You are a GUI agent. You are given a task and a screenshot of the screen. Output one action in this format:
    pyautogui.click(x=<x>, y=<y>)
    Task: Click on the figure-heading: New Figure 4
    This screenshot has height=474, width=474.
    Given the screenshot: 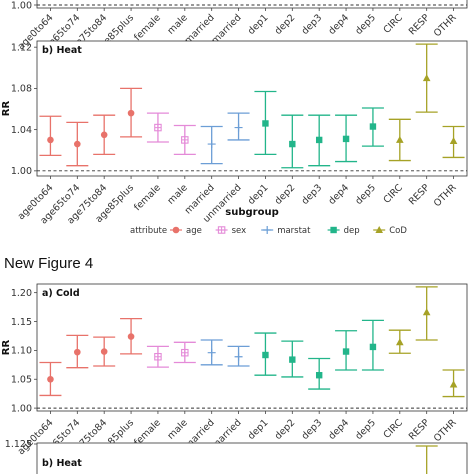 What is the action you would take?
    pyautogui.click(x=48, y=263)
    